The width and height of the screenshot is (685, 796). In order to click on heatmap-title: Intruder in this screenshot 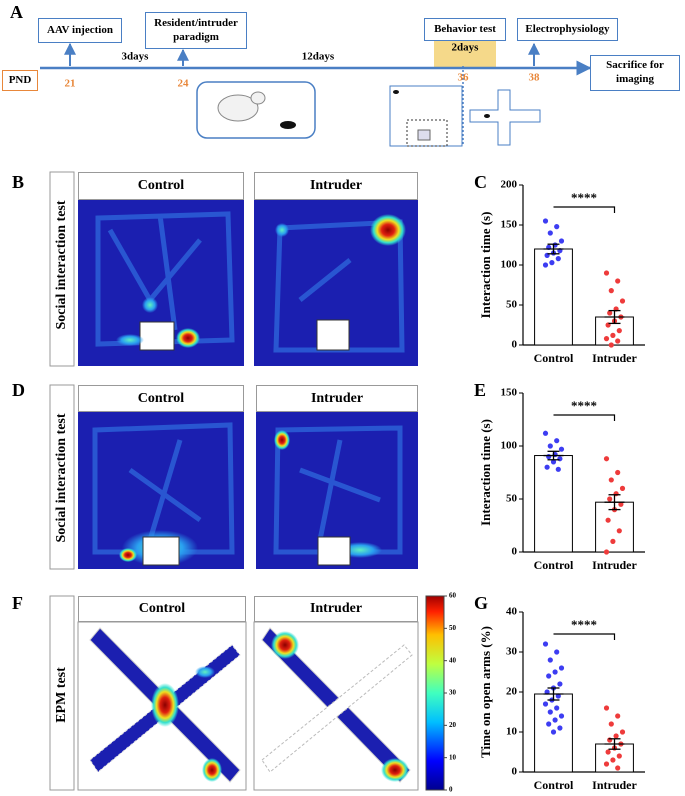, I will do `click(337, 398)`.